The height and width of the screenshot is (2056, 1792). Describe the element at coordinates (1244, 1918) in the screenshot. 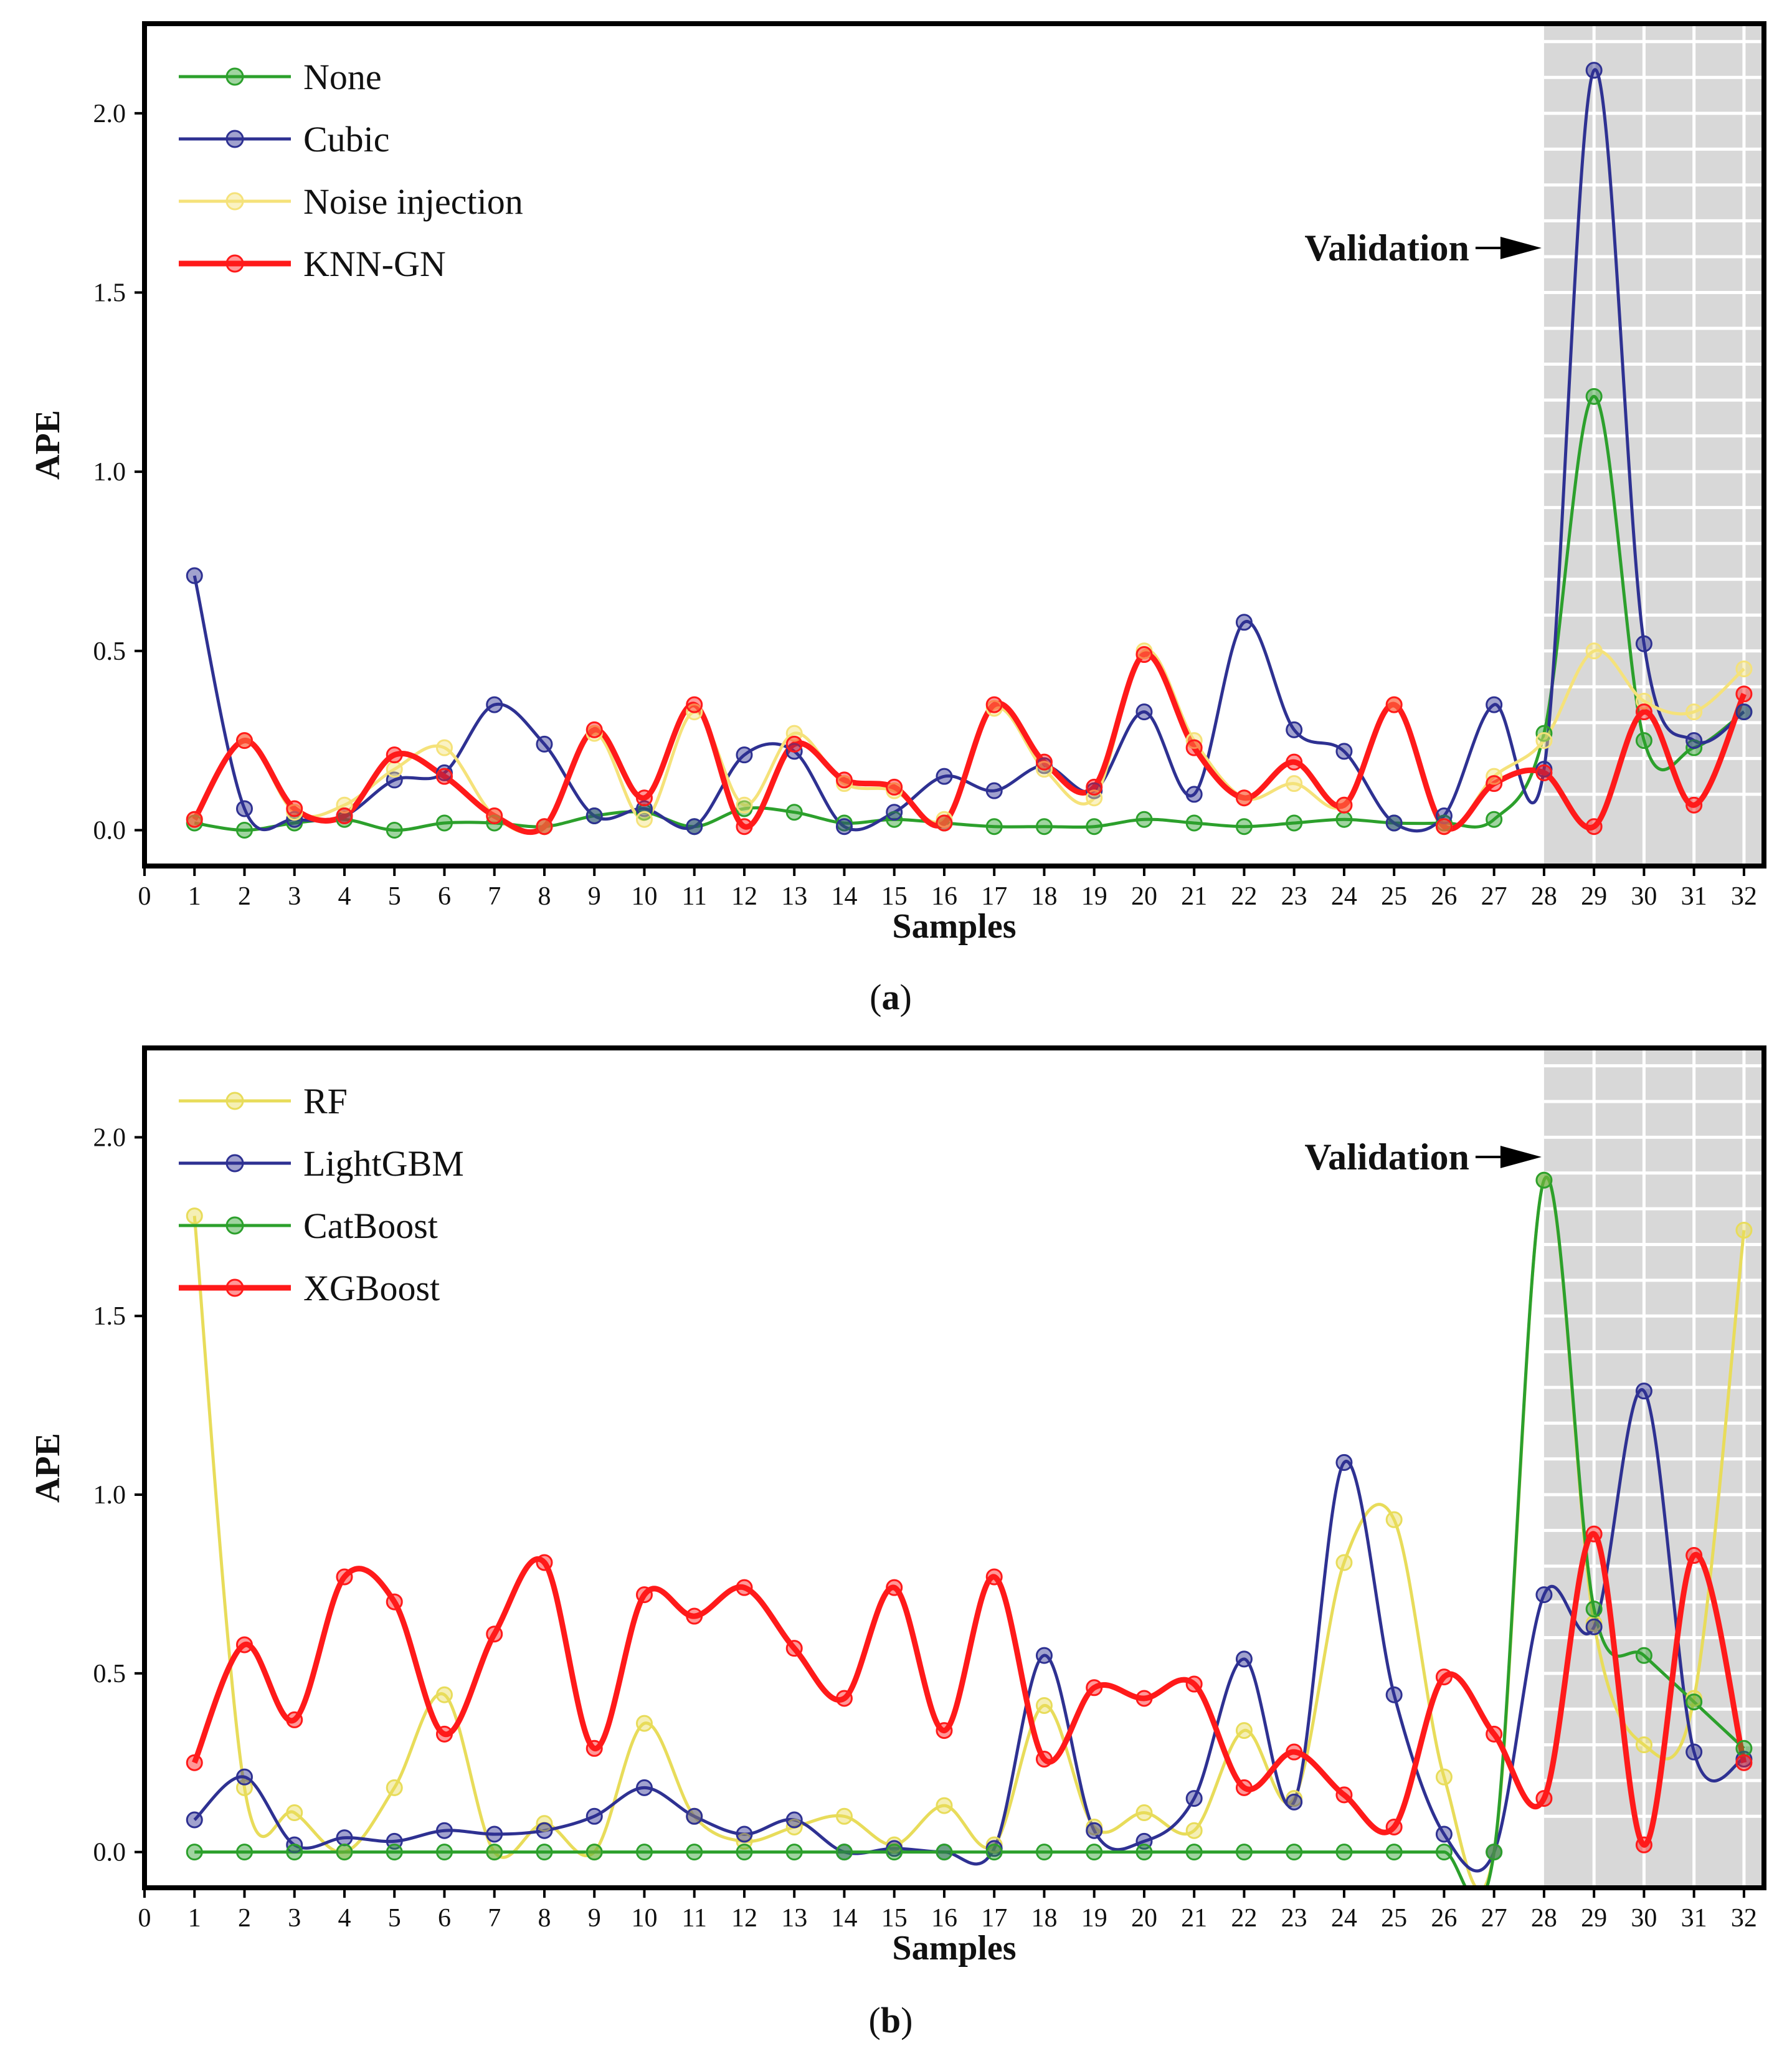

I see `x-tick-label: 22` at that location.